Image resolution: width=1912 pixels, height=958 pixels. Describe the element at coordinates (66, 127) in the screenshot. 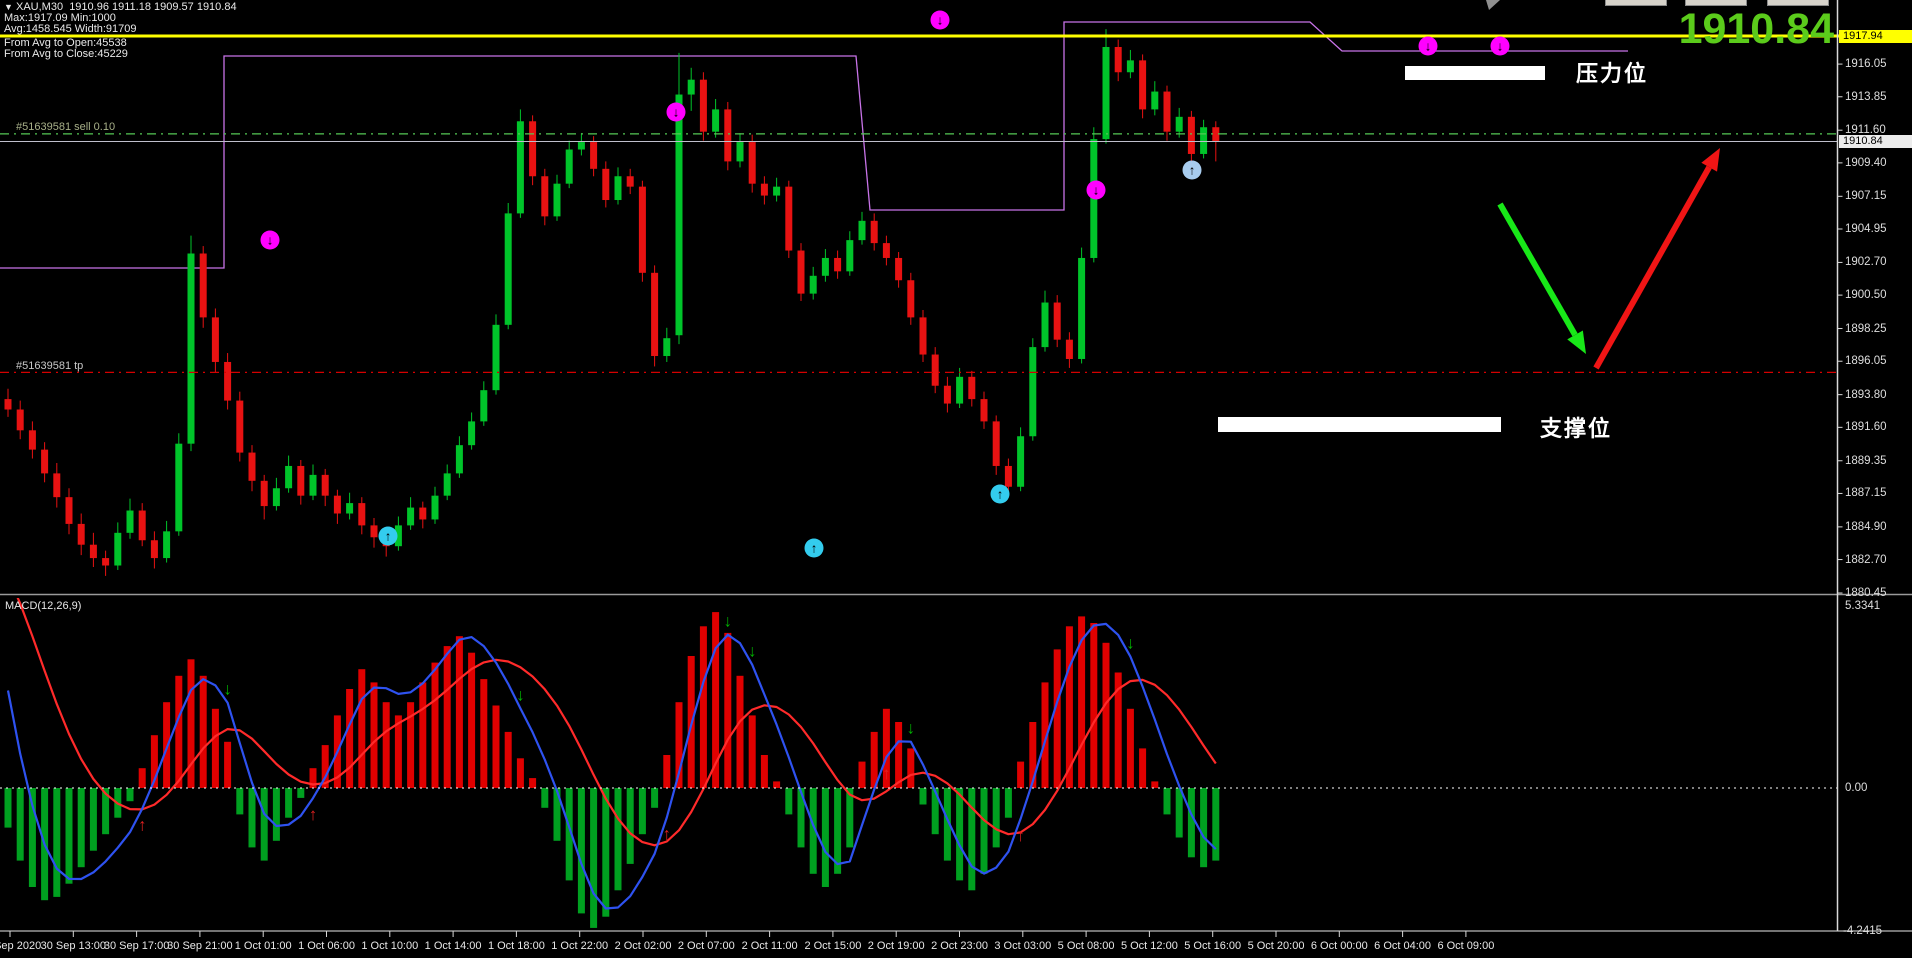

I see `sell-order-line-label: #51639581 sell 0.10` at that location.